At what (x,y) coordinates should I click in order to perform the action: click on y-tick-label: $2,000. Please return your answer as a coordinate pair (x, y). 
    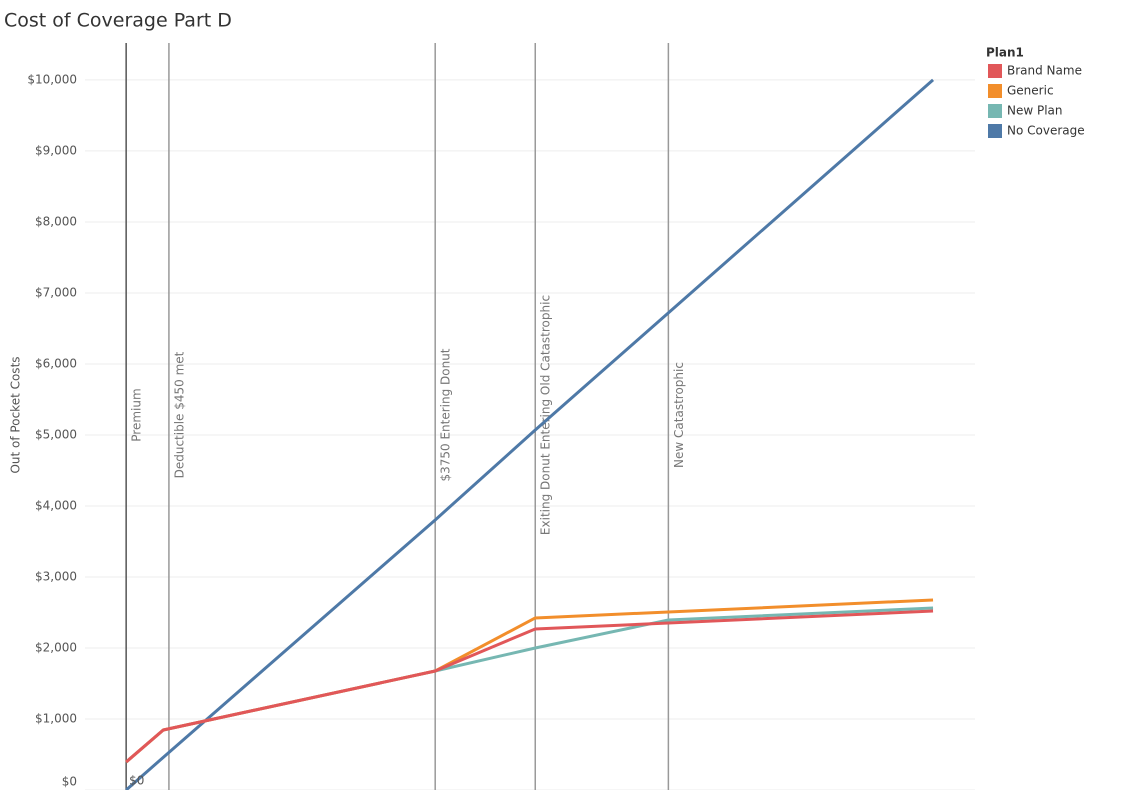
    Looking at the image, I should click on (56, 647).